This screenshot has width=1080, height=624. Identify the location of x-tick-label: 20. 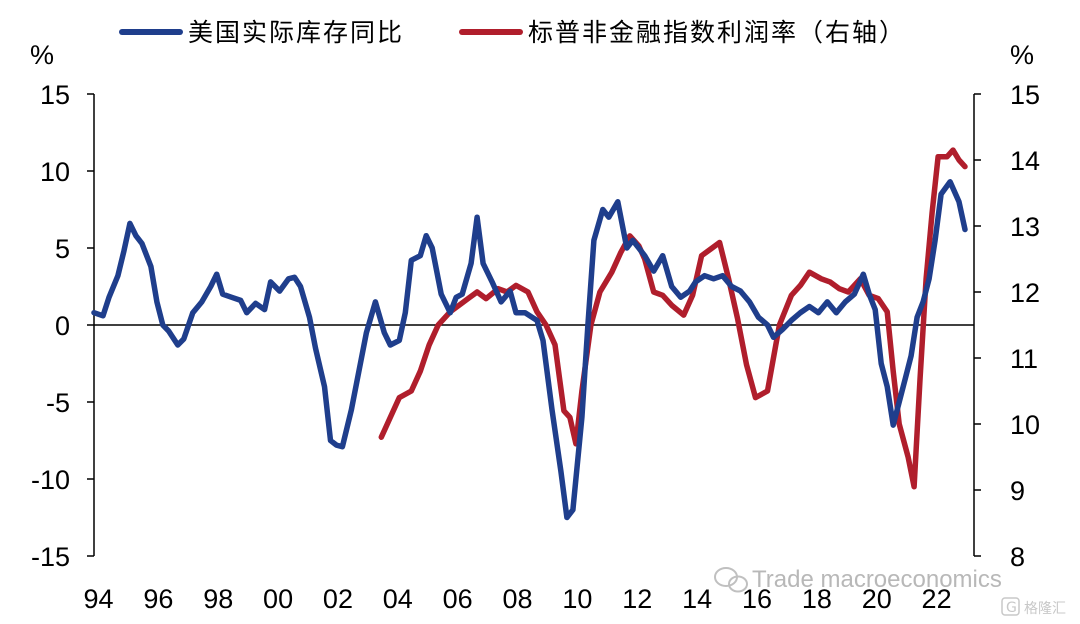
(877, 599).